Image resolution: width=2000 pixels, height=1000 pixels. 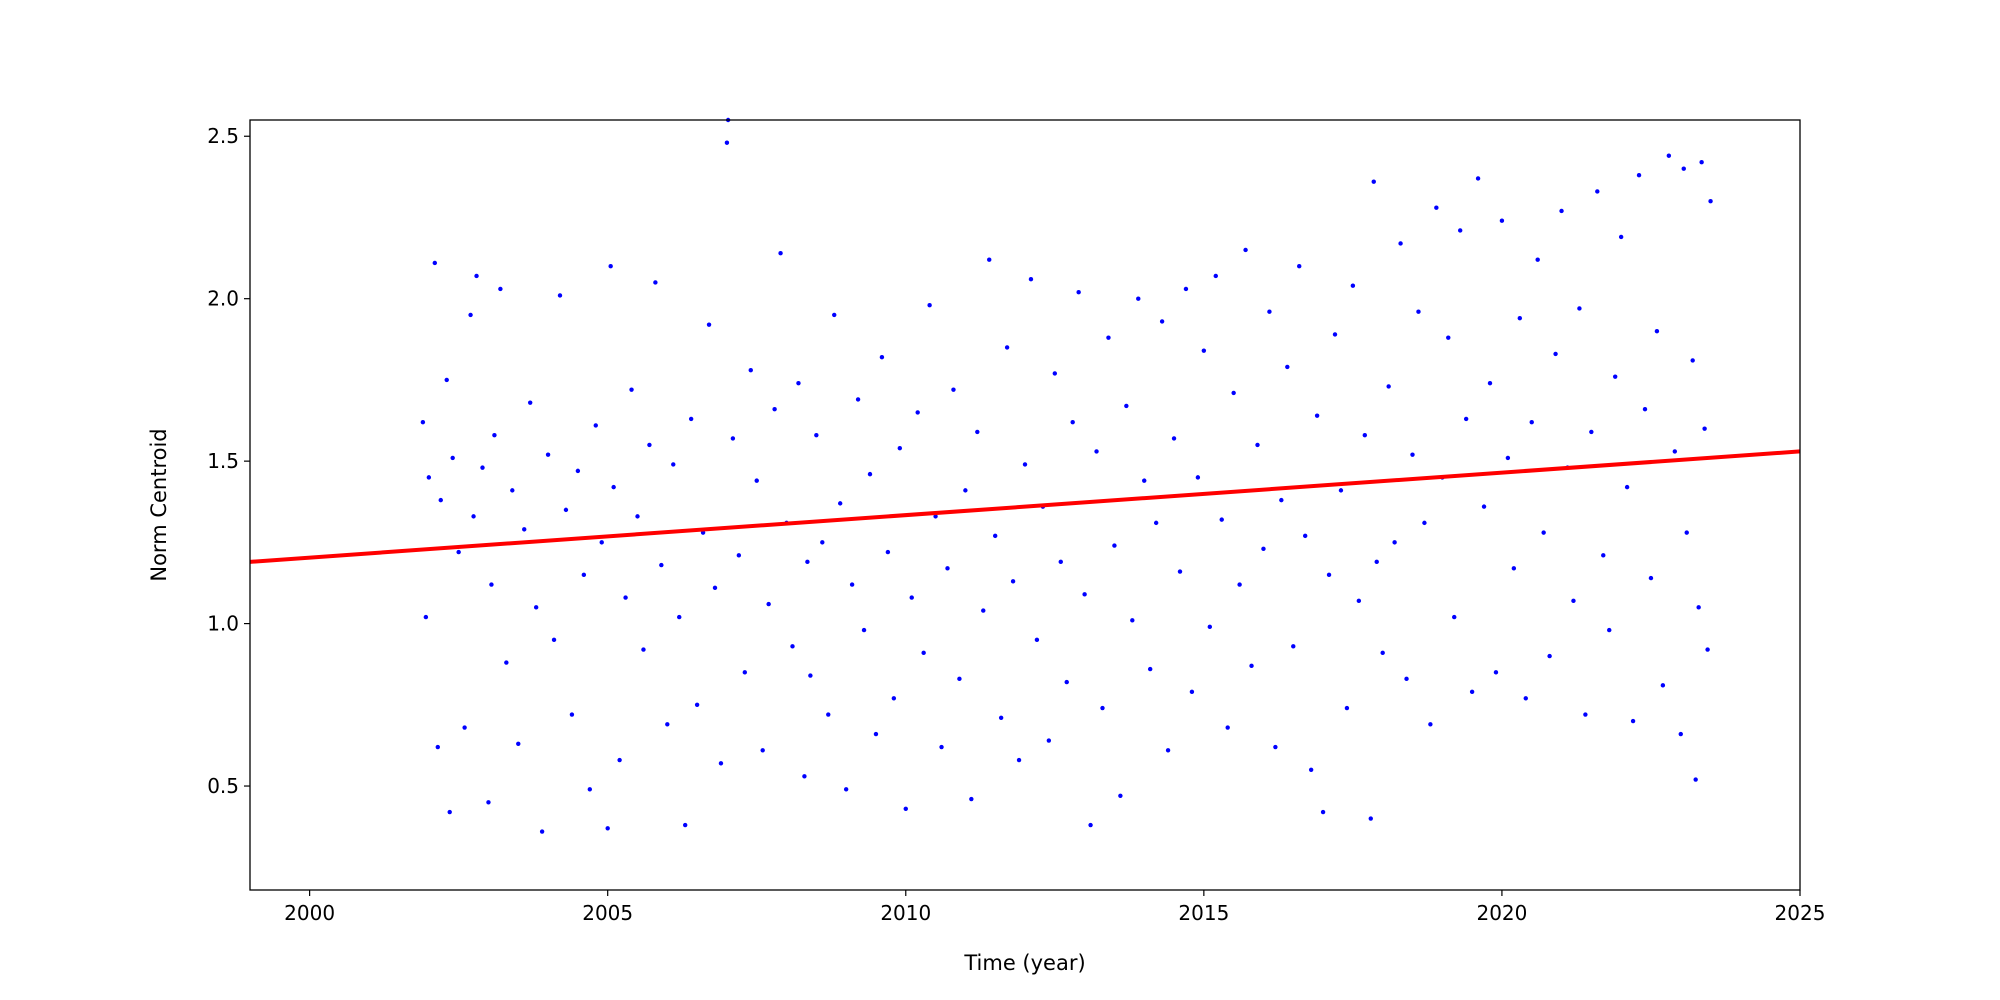 What do you see at coordinates (309, 913) in the screenshot?
I see `x-tick-label: 2000` at bounding box center [309, 913].